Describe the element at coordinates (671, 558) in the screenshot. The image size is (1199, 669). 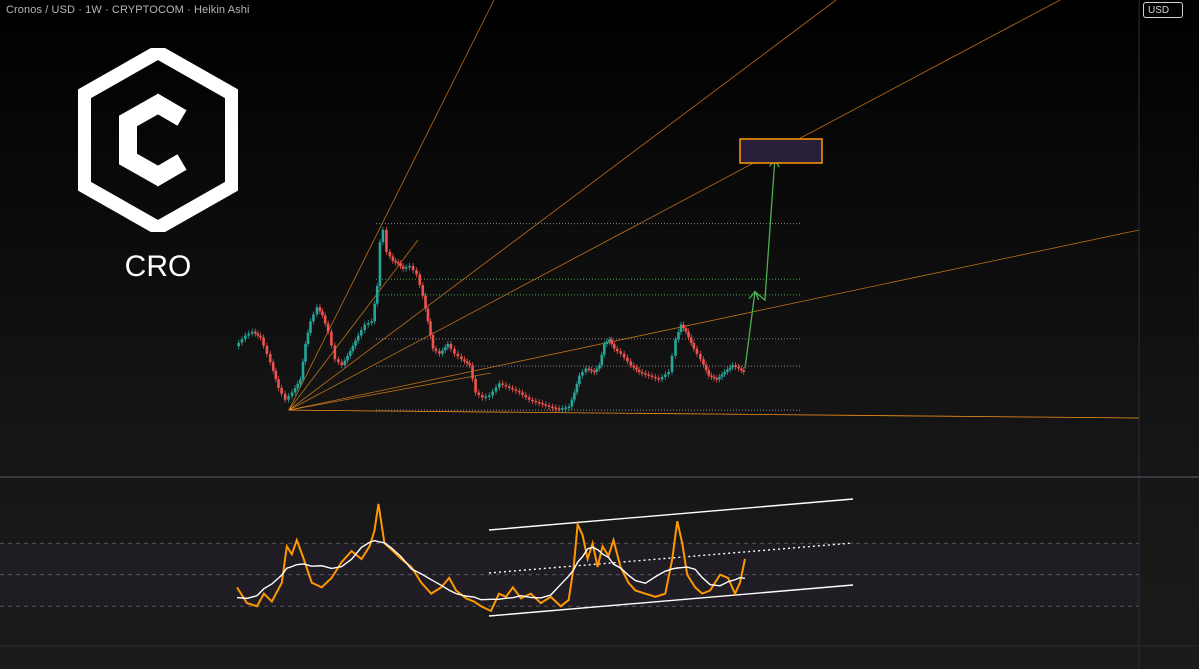
I see `channel-middle` at that location.